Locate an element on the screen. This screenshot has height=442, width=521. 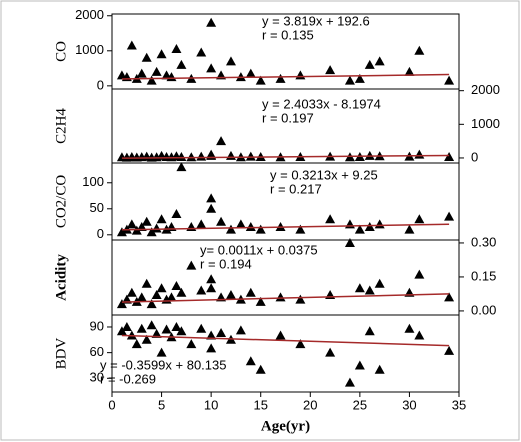
annotation: y = 3.819x + 192.6 is located at coordinates (316, 20).